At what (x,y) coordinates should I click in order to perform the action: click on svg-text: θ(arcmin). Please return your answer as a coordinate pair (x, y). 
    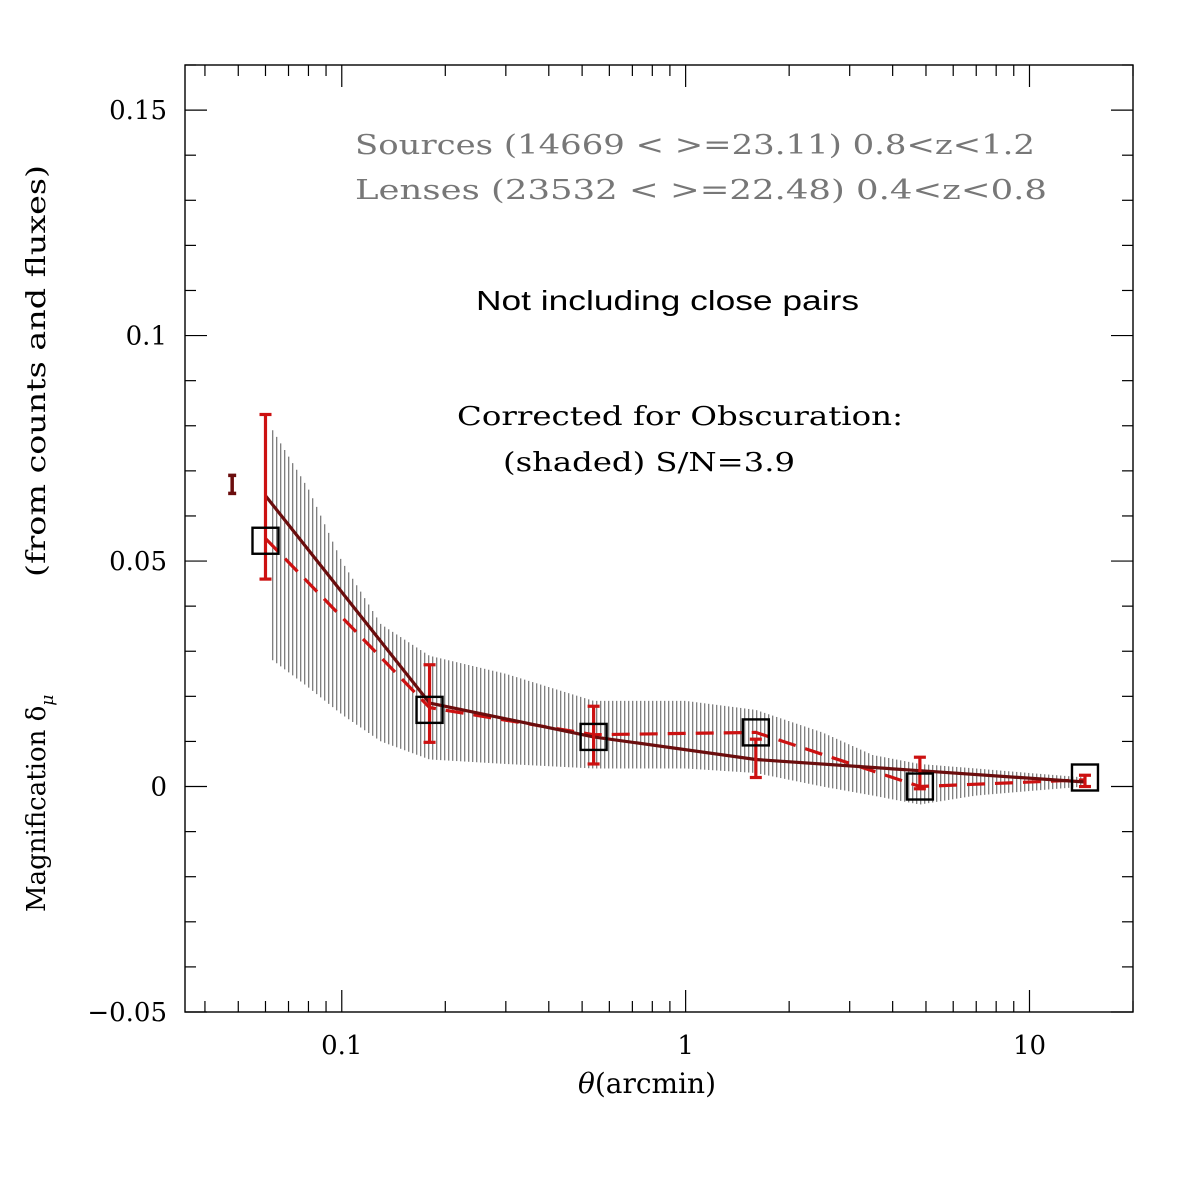
    Looking at the image, I should click on (647, 1083).